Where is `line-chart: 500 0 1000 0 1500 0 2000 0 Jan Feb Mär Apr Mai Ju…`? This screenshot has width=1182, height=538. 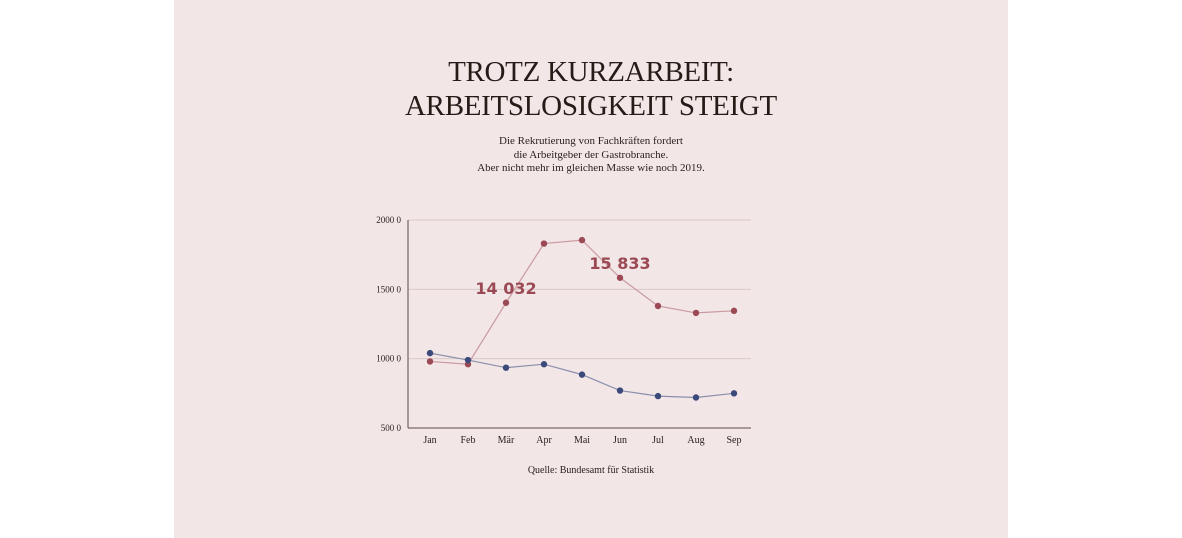
line-chart: 500 0 1000 0 1500 0 2000 0 Jan Feb Mär Apr Mai Ju… is located at coordinates (563, 330).